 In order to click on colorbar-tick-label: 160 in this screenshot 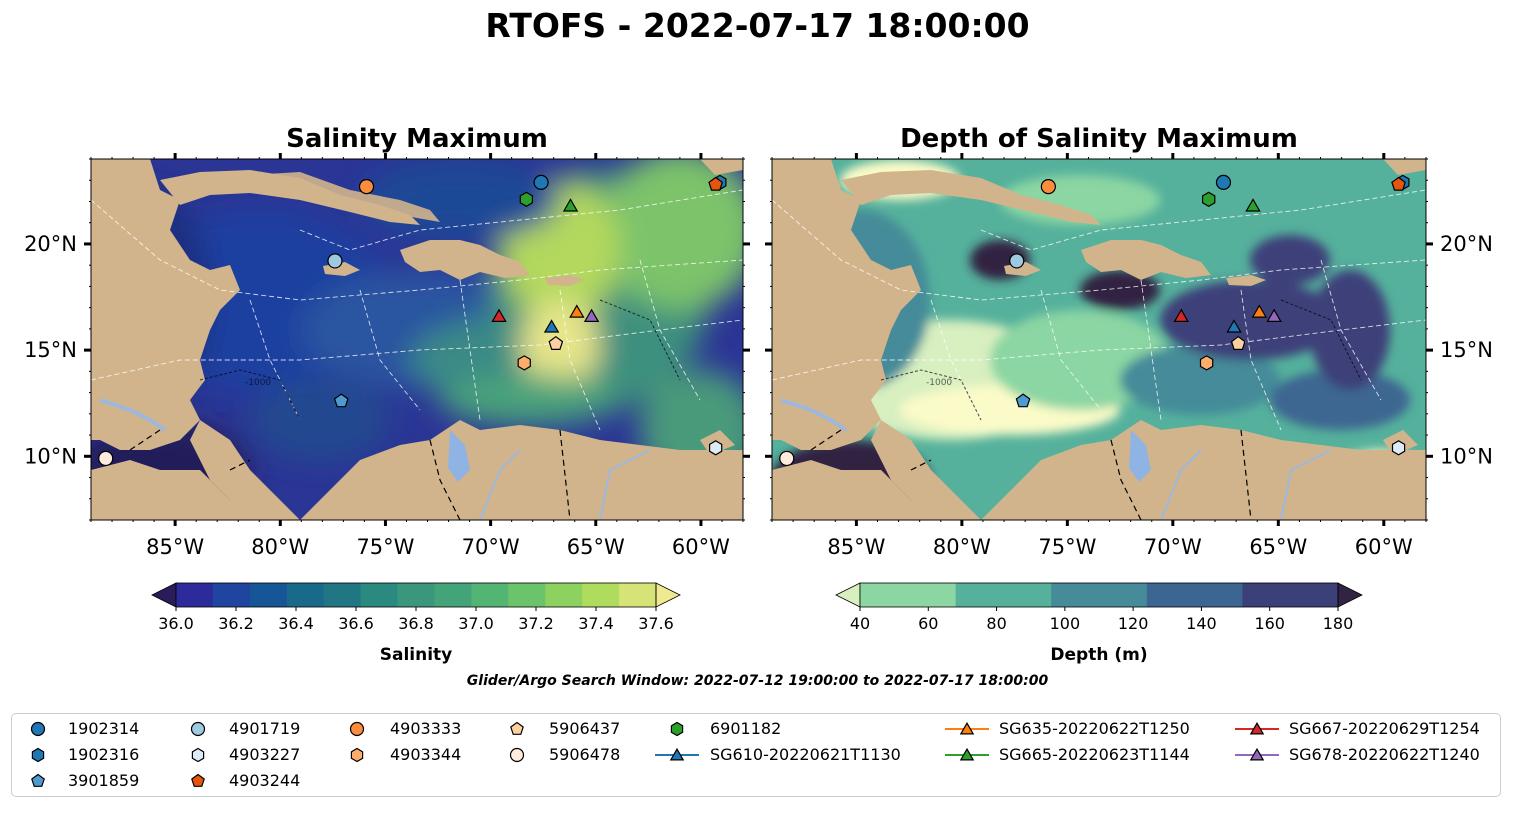, I will do `click(1269, 623)`.